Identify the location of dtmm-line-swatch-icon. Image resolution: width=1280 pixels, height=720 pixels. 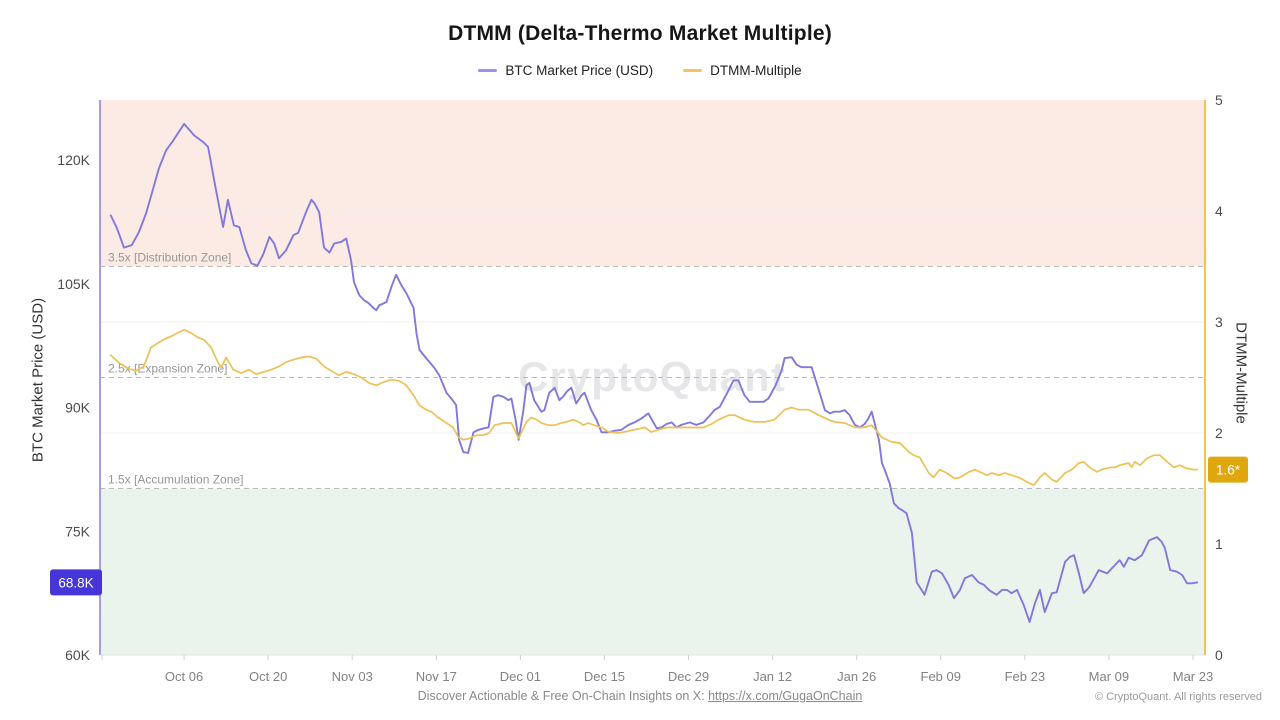
(693, 70).